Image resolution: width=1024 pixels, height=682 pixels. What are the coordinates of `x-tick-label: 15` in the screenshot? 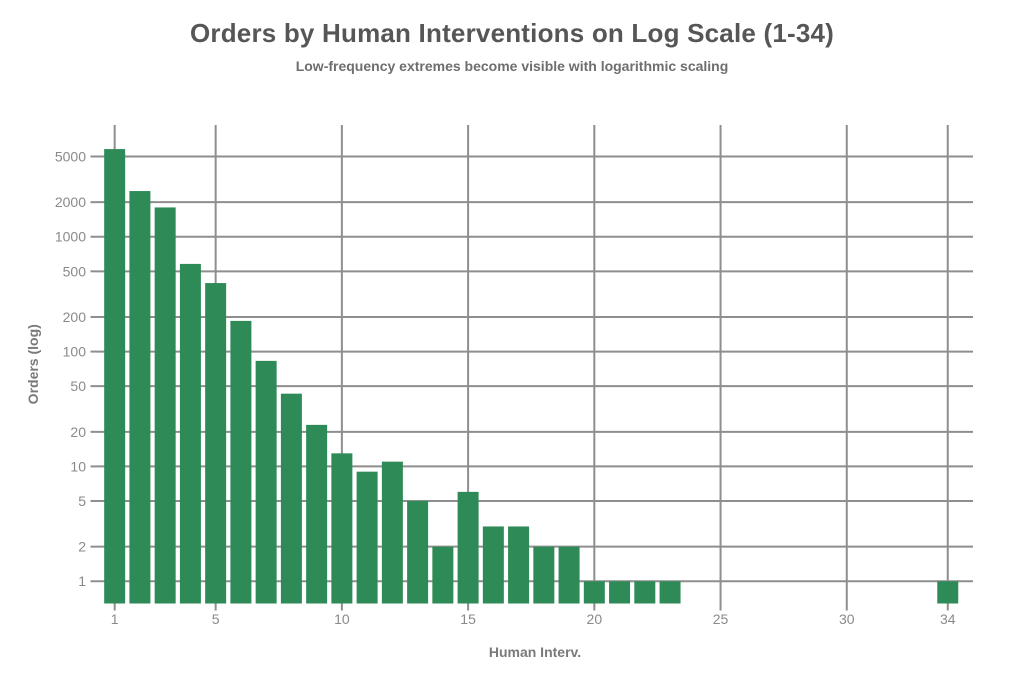 It's located at (468, 619).